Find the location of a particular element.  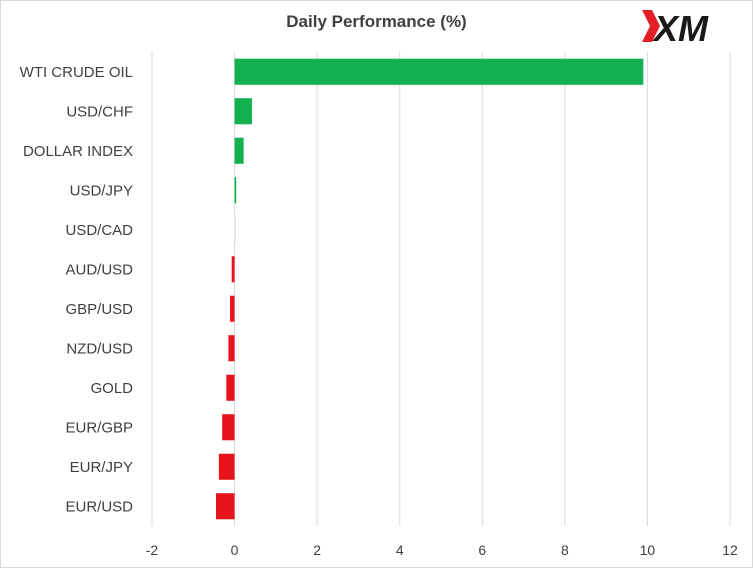

category-label: USD/CAD is located at coordinates (99, 230).